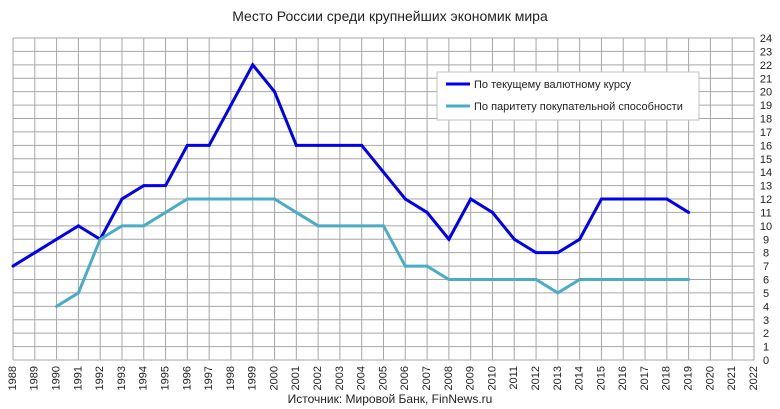 This screenshot has width=780, height=409. What do you see at coordinates (754, 378) in the screenshot?
I see `x-tick-label: 2022` at bounding box center [754, 378].